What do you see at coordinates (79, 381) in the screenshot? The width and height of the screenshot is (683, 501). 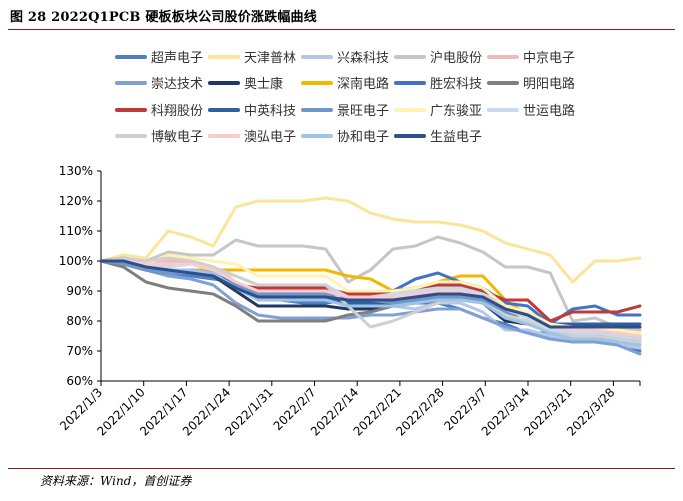 I see `y-tick-label: 60%` at bounding box center [79, 381].